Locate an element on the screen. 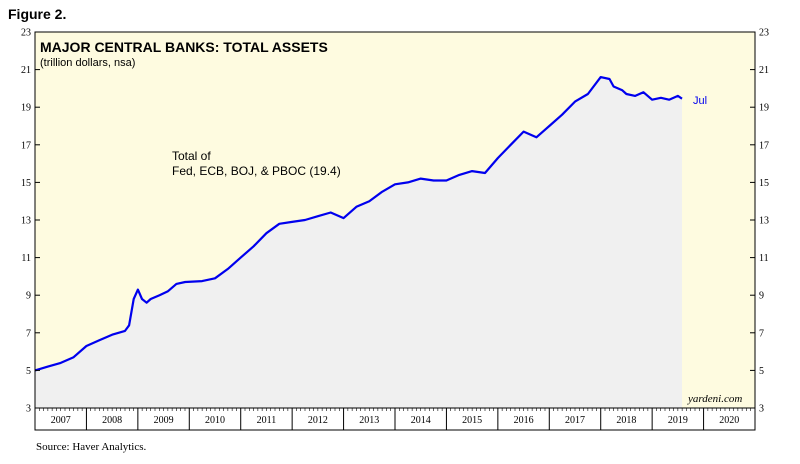 This screenshot has width=800, height=464. x-tick-label: 2013 is located at coordinates (369, 420).